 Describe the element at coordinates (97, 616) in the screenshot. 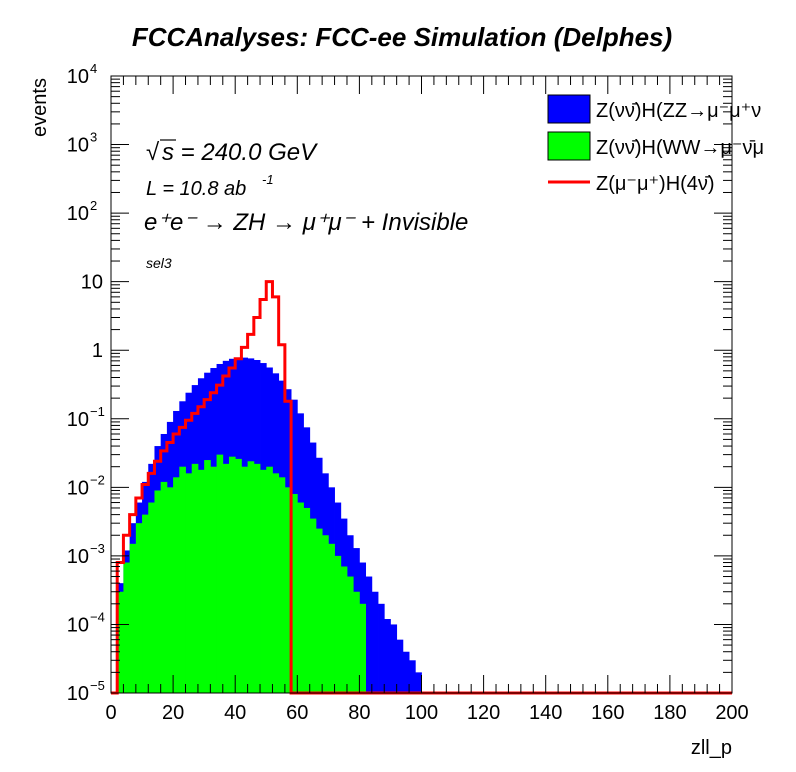

I see `y-tick-exponent: −4` at that location.